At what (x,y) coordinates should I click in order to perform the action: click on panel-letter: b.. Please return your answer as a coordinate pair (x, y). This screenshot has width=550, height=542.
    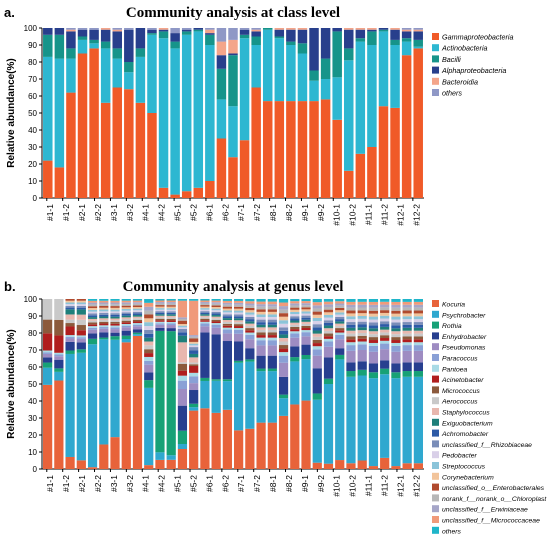
    Looking at the image, I should click on (10, 286).